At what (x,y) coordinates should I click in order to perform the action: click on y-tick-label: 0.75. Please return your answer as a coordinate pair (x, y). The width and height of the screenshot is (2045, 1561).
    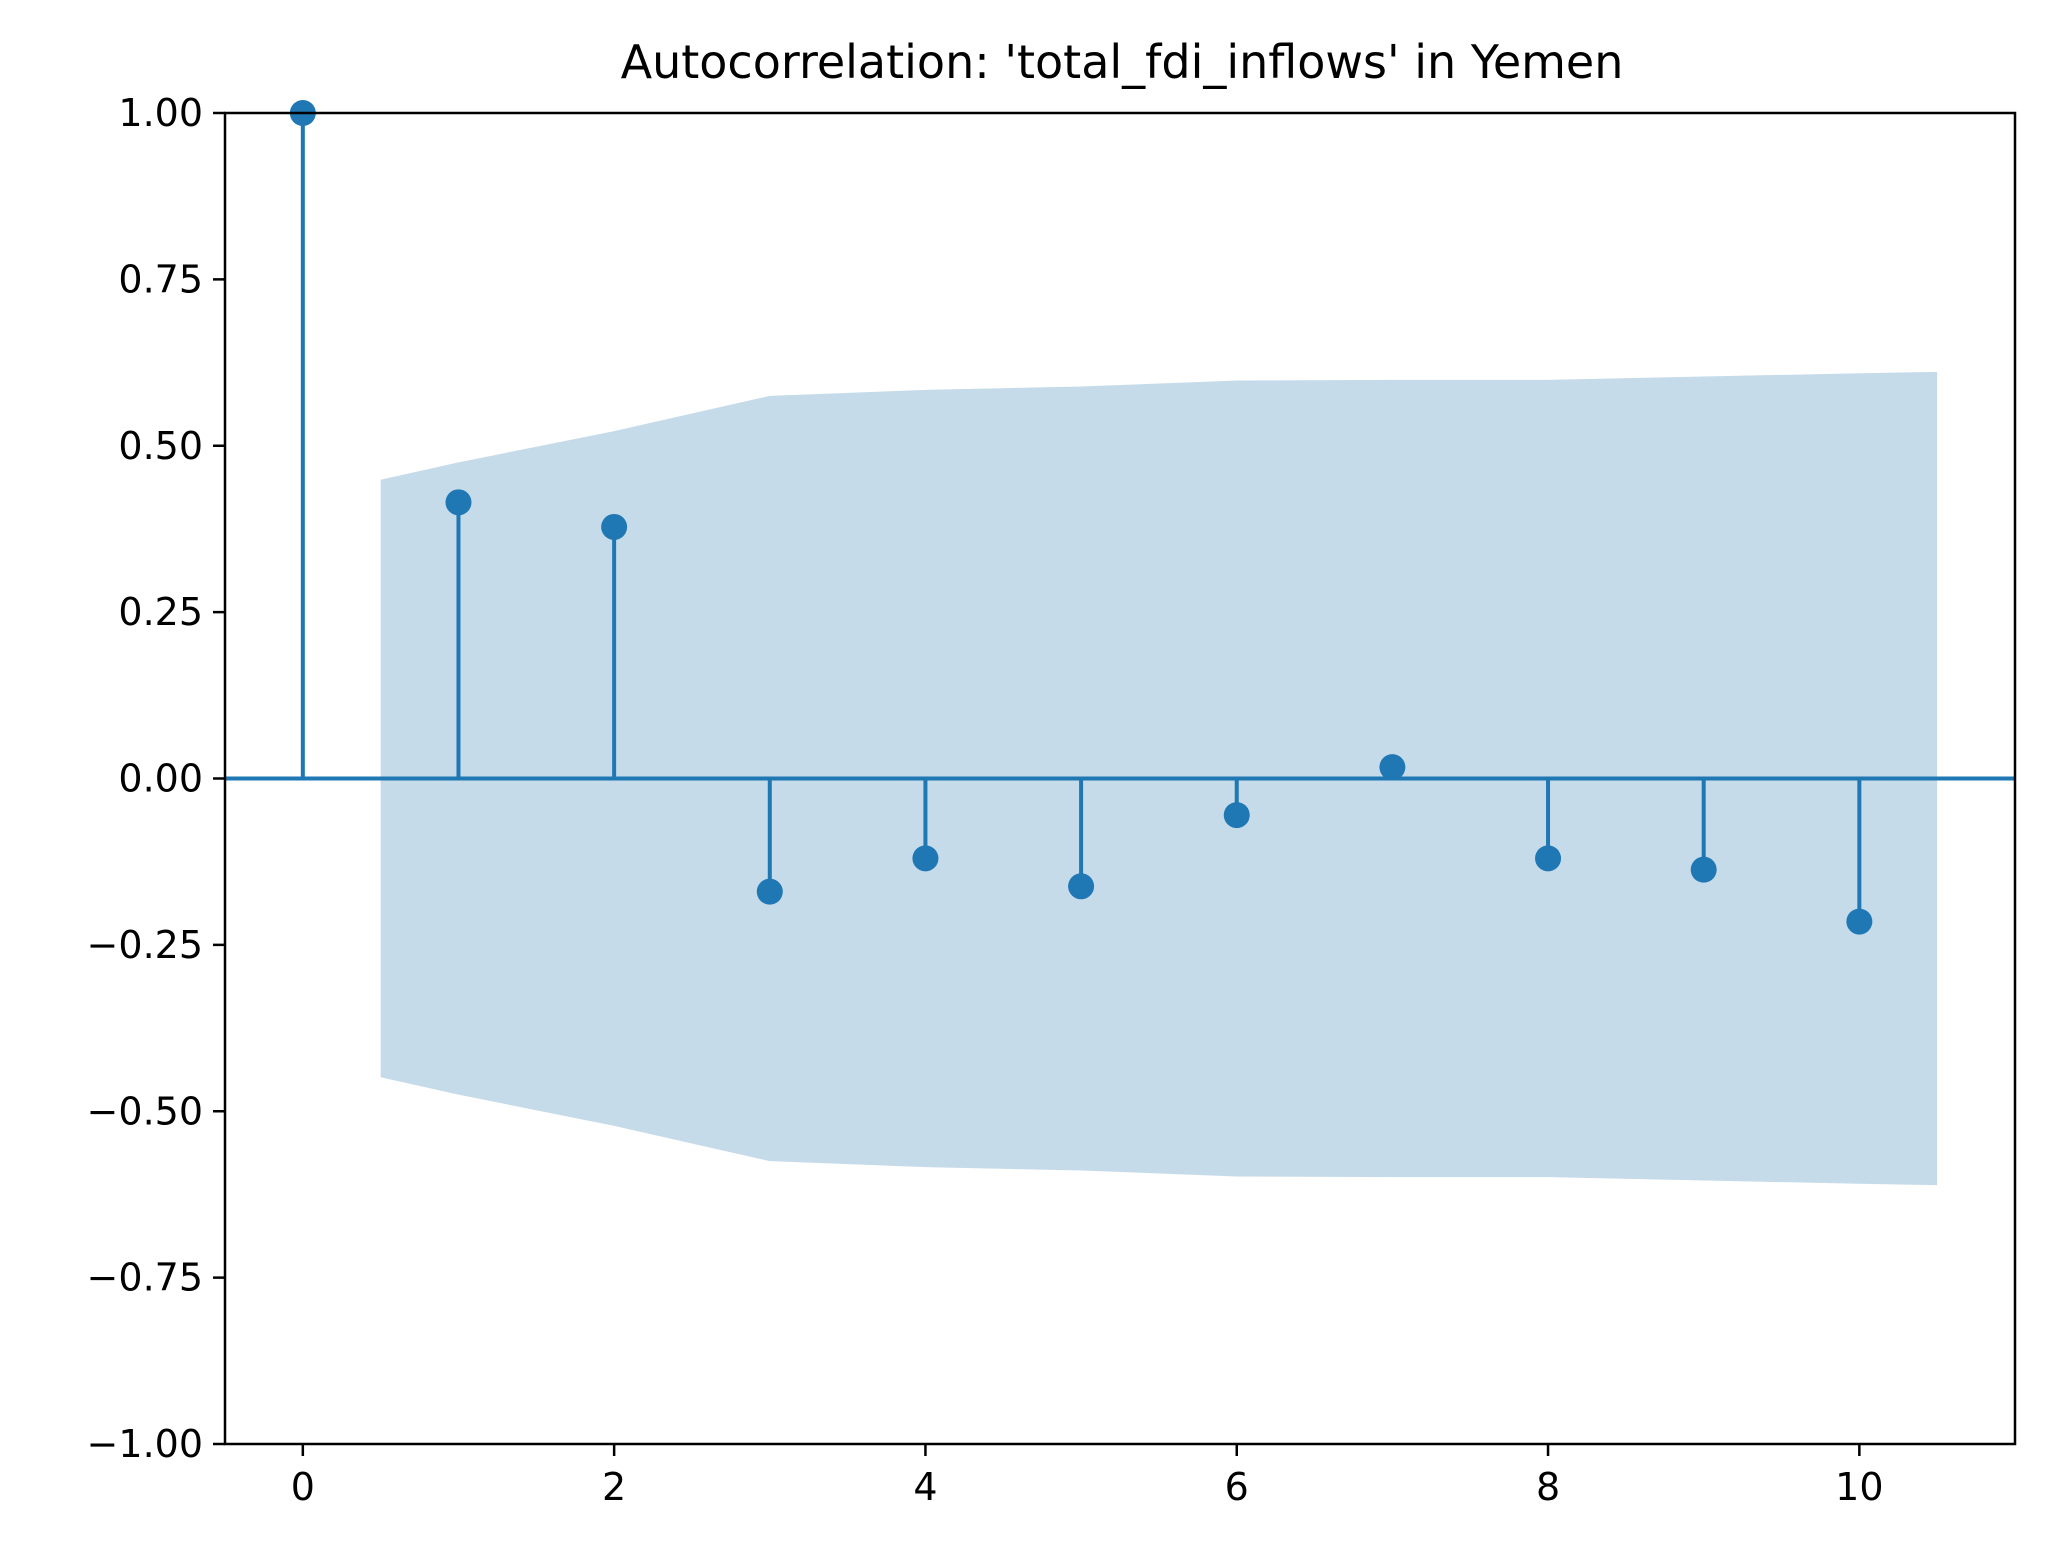
    Looking at the image, I should click on (160, 279).